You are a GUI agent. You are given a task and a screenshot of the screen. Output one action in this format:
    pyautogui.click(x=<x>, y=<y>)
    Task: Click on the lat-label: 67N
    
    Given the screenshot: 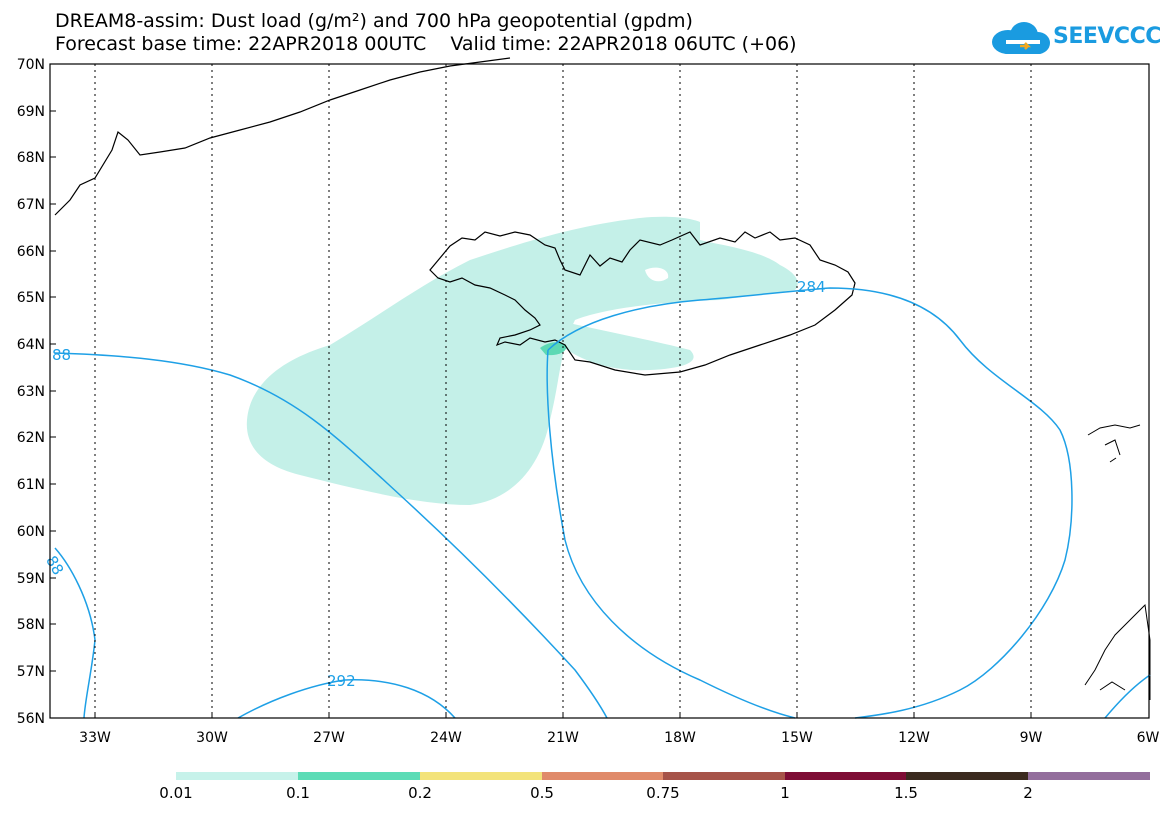 What is the action you would take?
    pyautogui.click(x=31, y=205)
    